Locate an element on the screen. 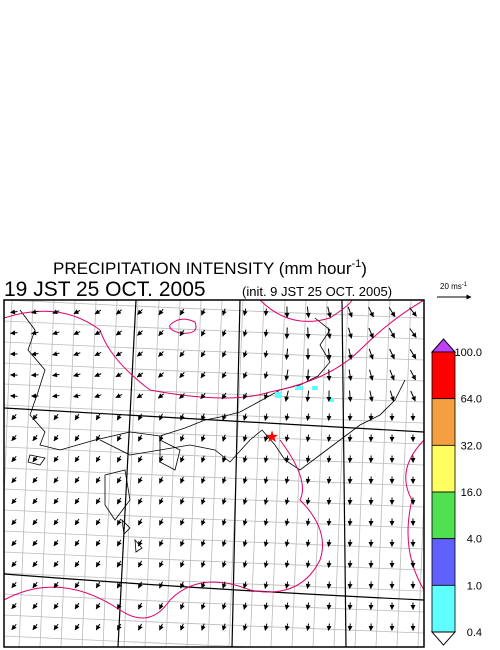 The image size is (500, 650). wind-scale-exponent: -1 is located at coordinates (465, 285).